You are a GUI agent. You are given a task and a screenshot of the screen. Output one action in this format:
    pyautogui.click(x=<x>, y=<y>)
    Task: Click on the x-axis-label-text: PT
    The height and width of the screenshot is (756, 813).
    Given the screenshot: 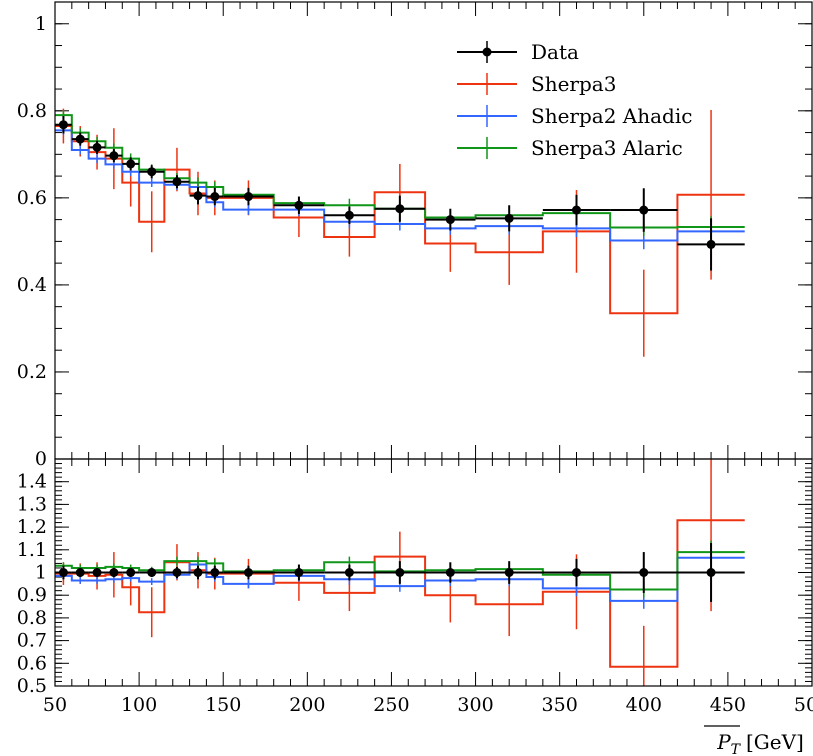 What is the action you would take?
    pyautogui.click(x=728, y=743)
    